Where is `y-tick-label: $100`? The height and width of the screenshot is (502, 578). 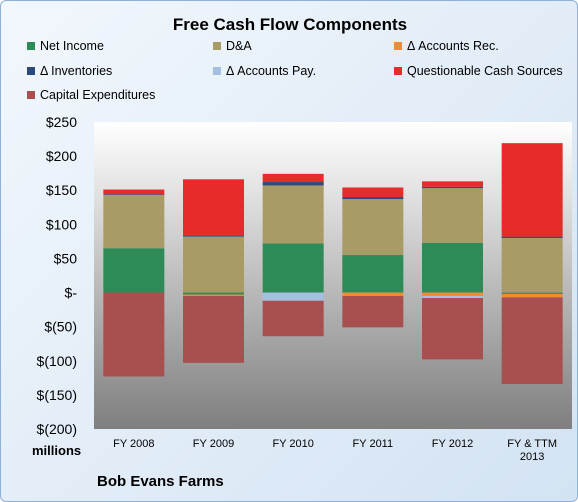
y-tick-label: $100 is located at coordinates (61, 224).